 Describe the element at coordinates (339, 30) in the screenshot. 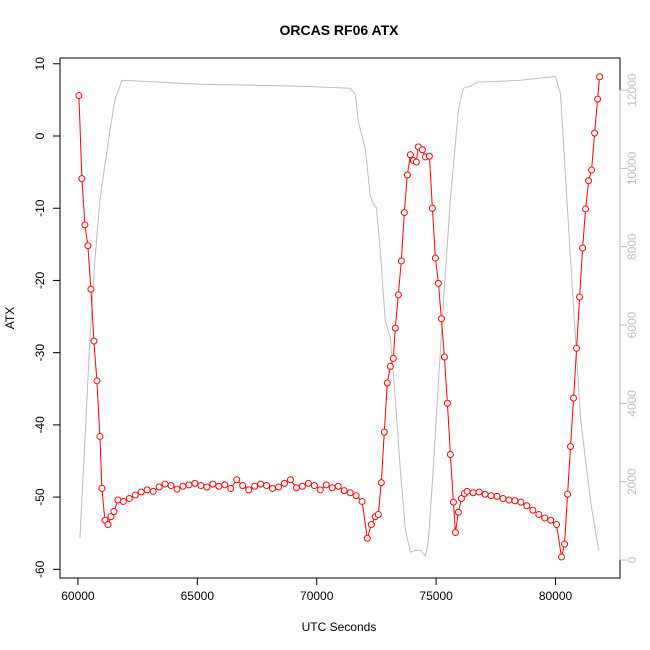

I see `chart-title: ORCAS RF06 ATX` at that location.